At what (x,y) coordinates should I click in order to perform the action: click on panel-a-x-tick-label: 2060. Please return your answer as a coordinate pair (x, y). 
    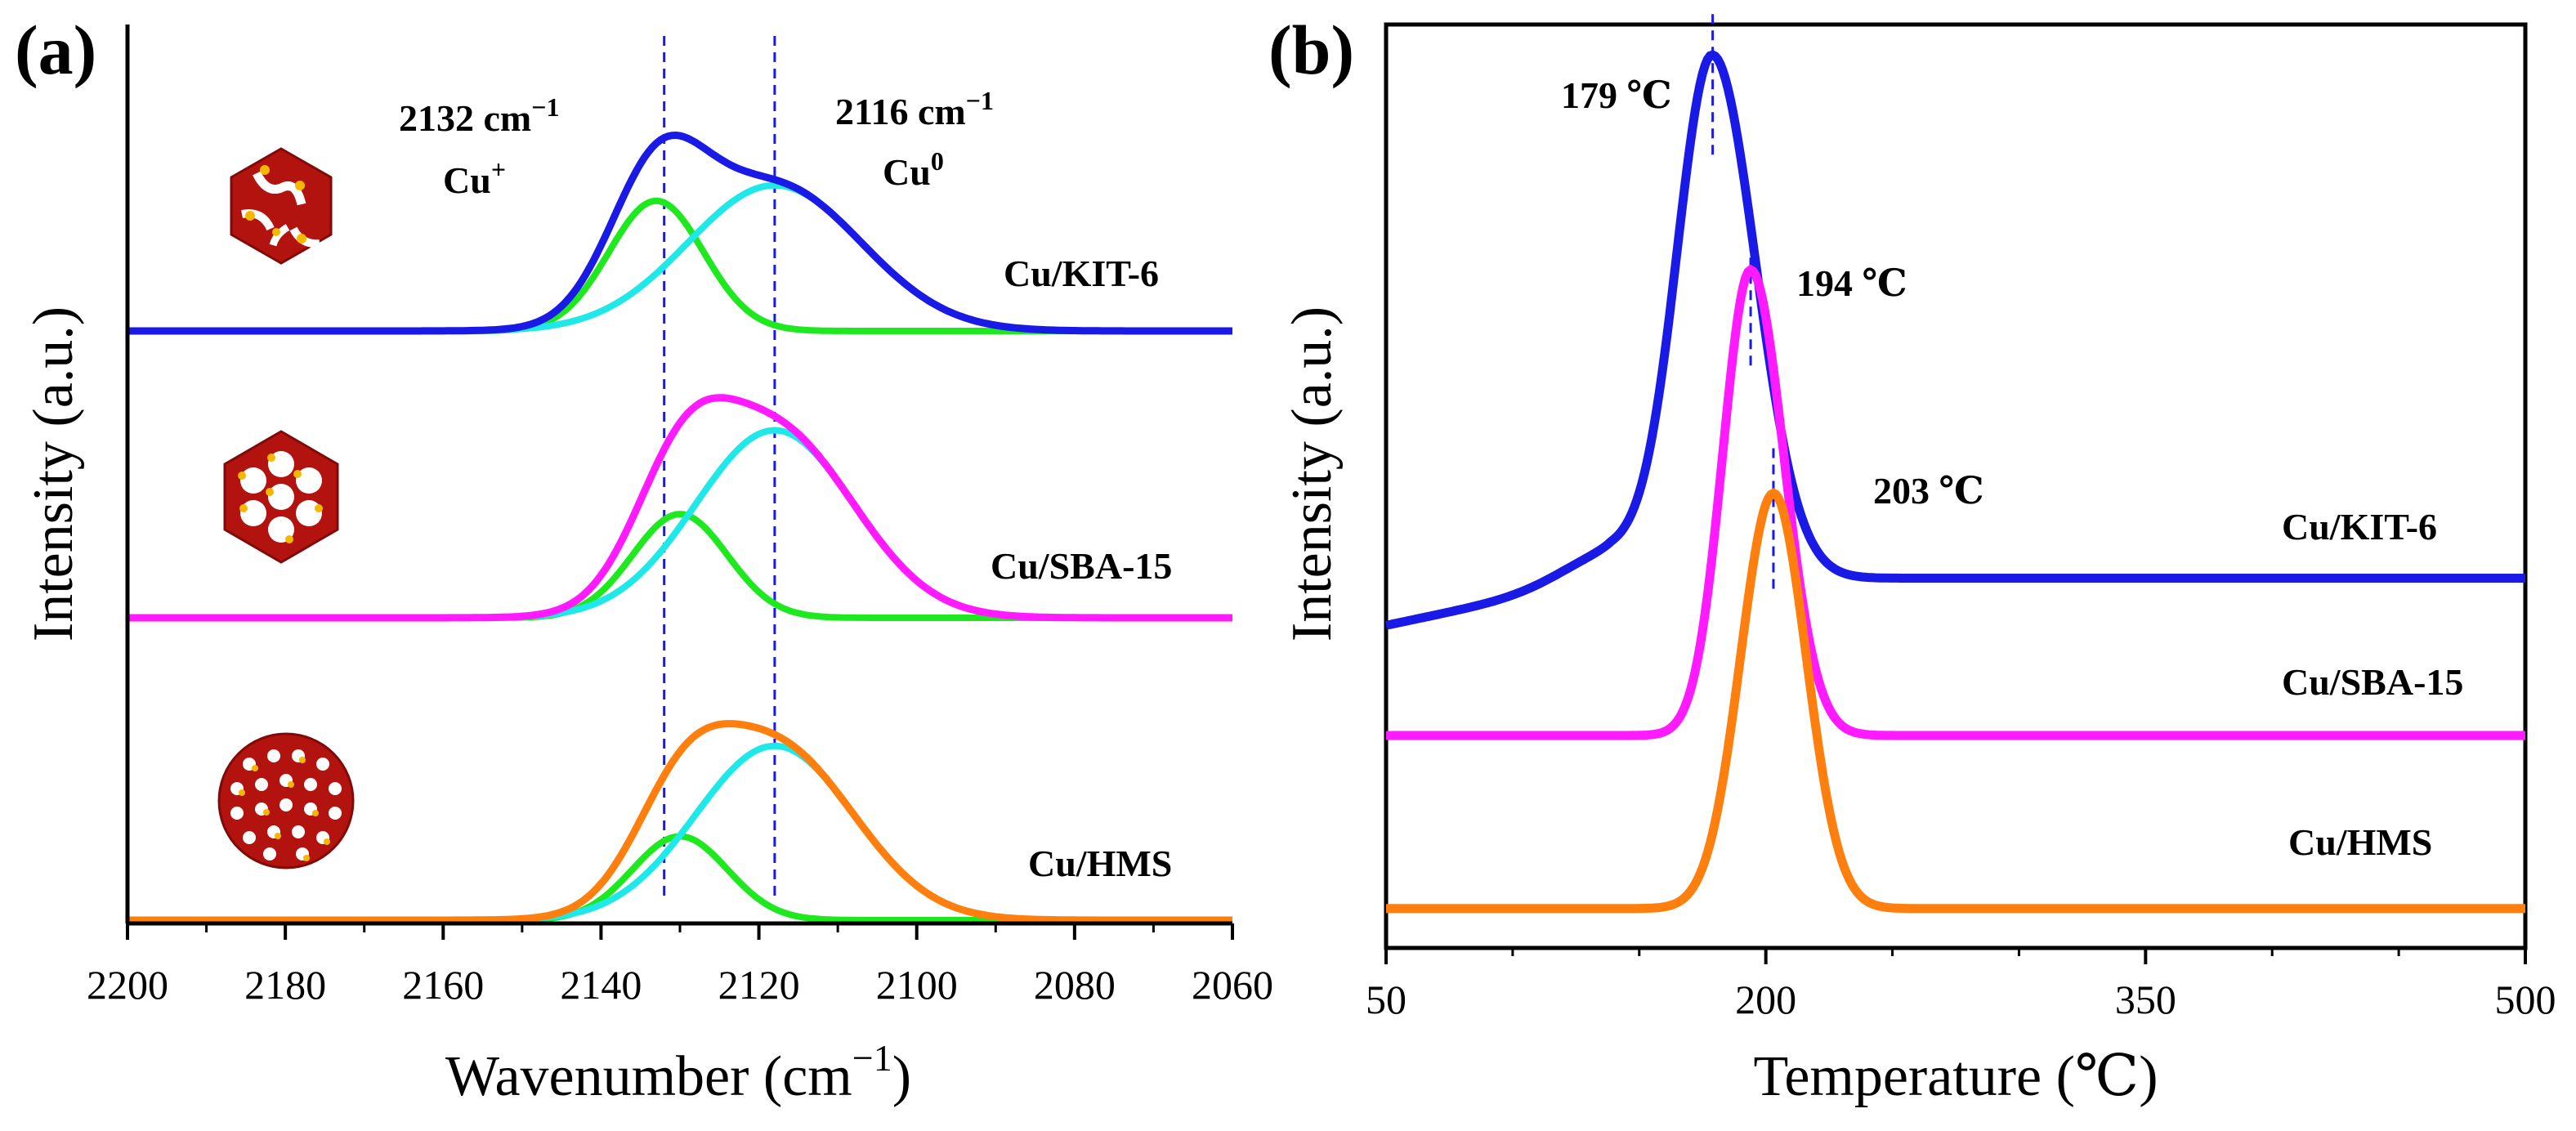
    Looking at the image, I should click on (1232, 985).